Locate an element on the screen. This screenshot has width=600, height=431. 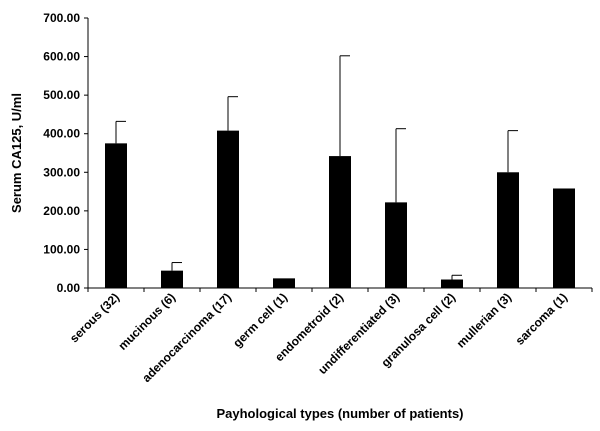
x-tick-label: sarcoma (1) is located at coordinates (542, 319).